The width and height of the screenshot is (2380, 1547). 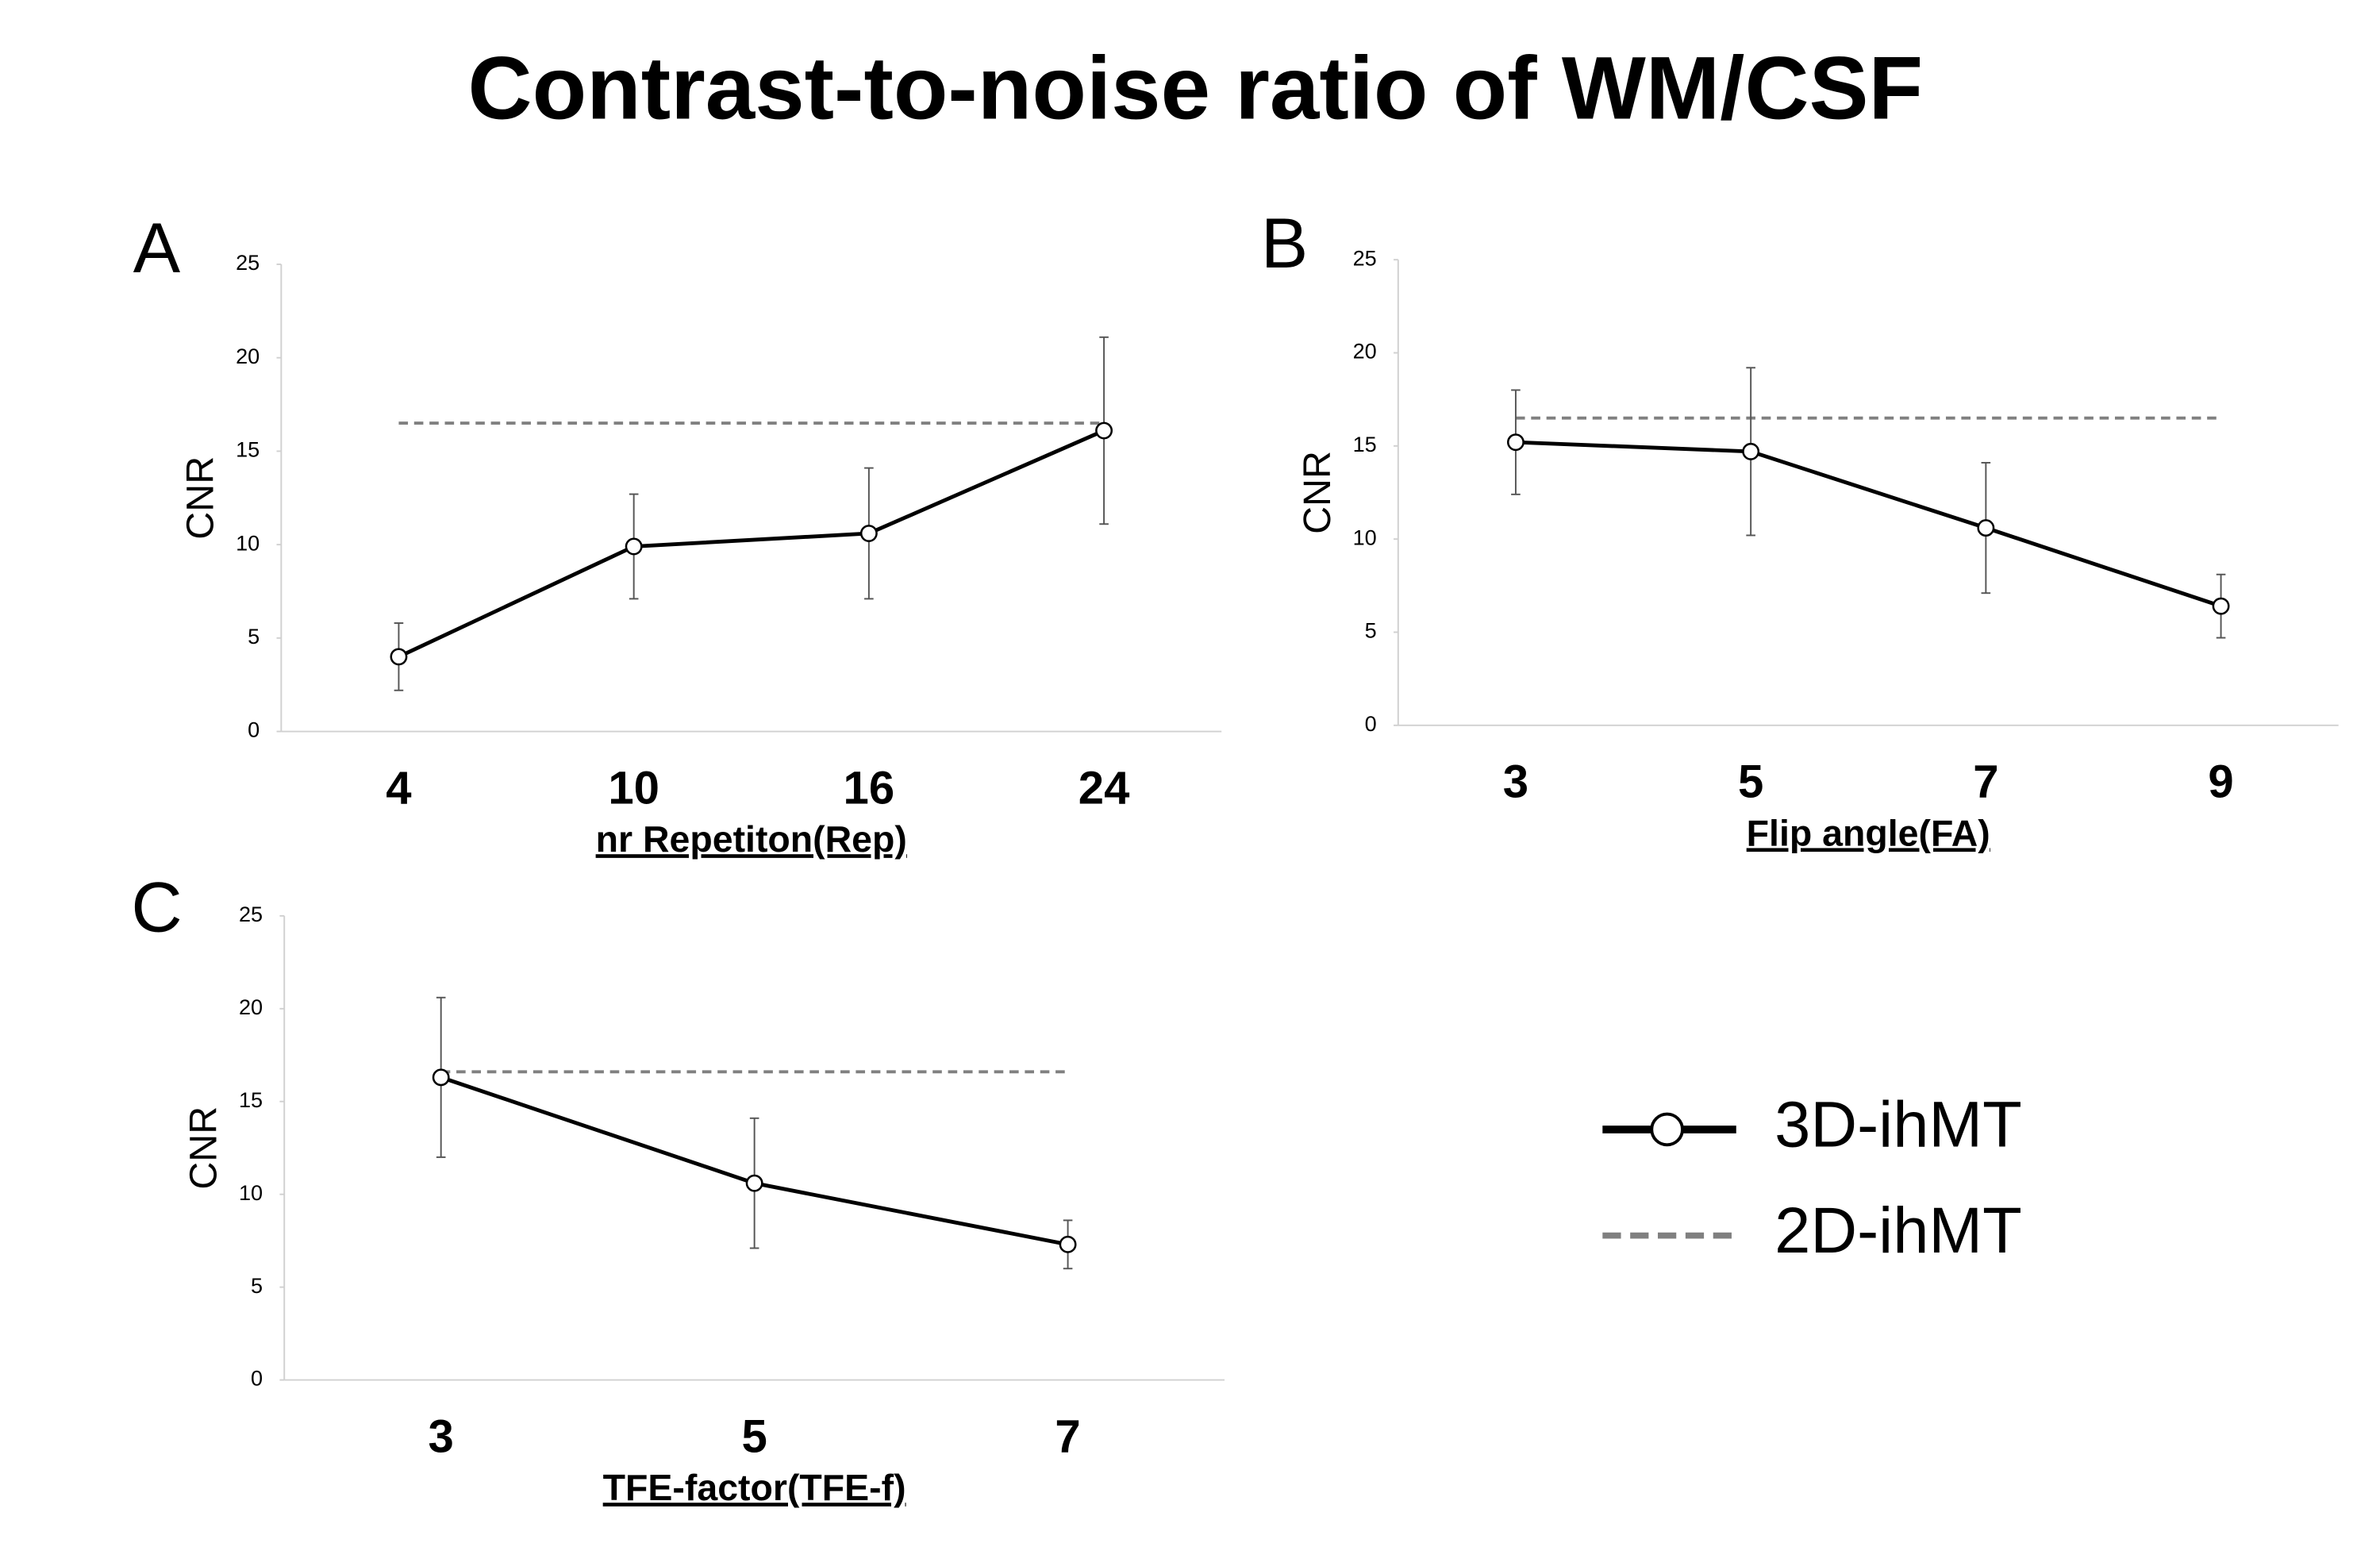 I want to click on legend-label: 3D-ihMT, so click(x=1898, y=1124).